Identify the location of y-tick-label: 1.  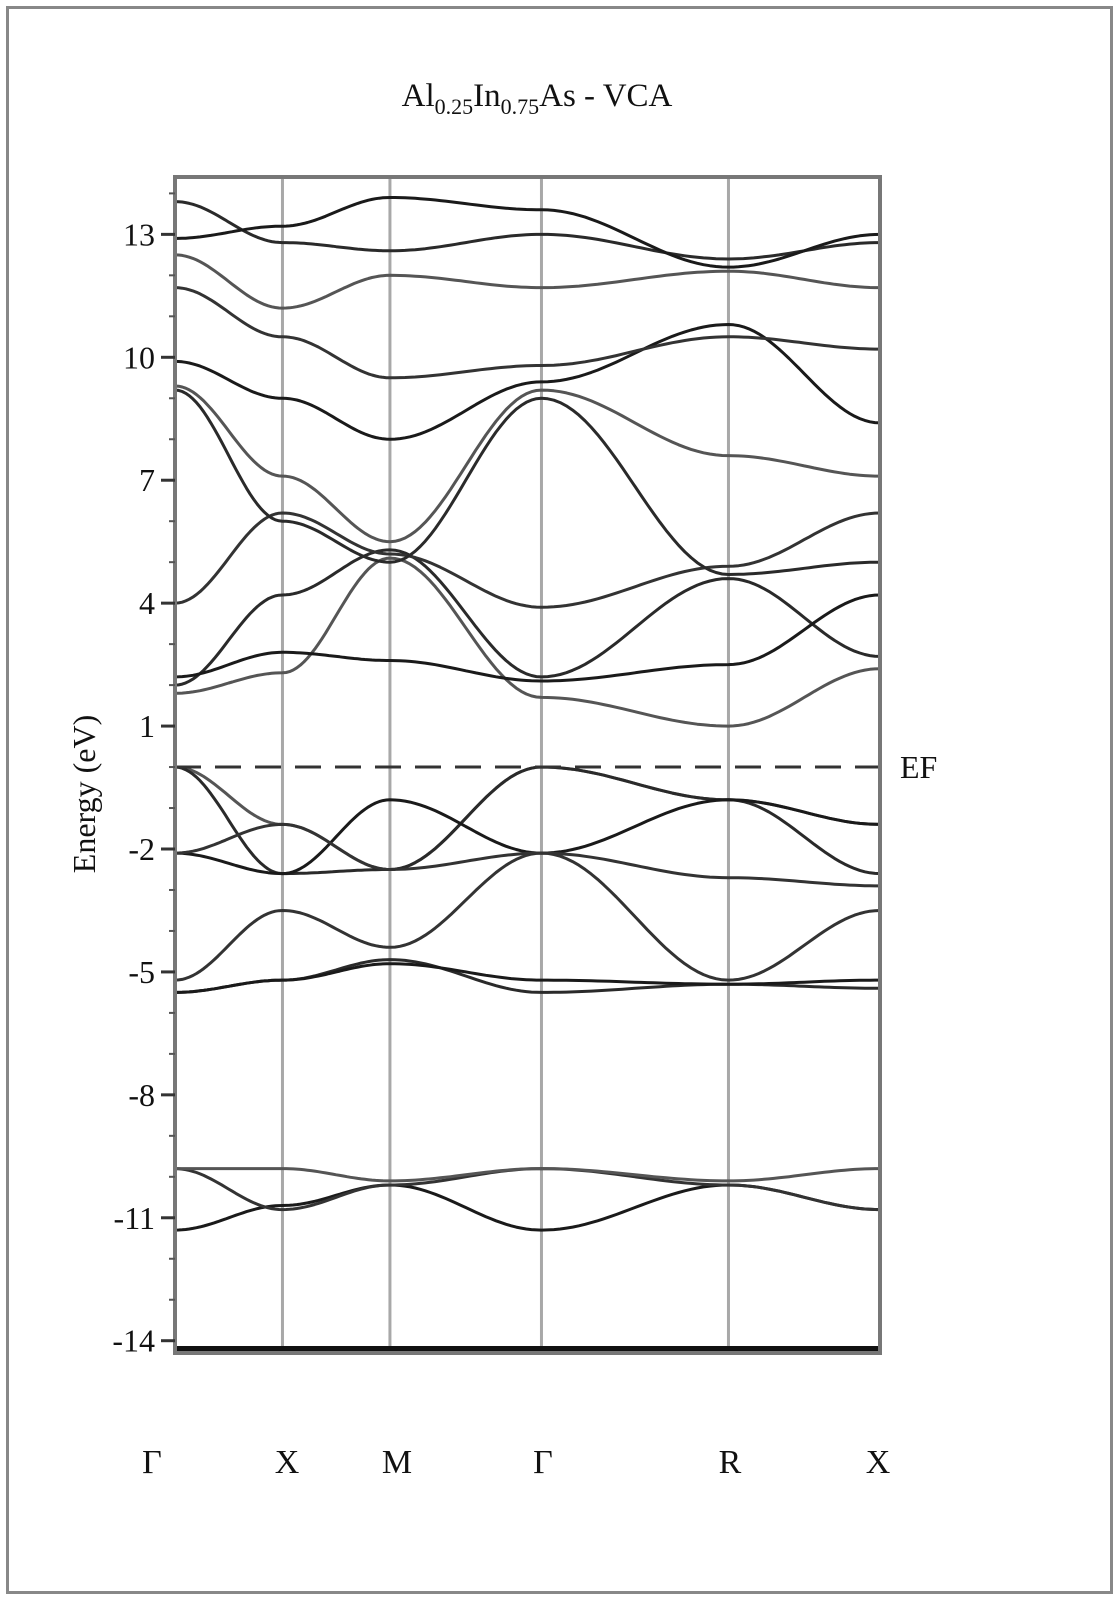
(147, 726).